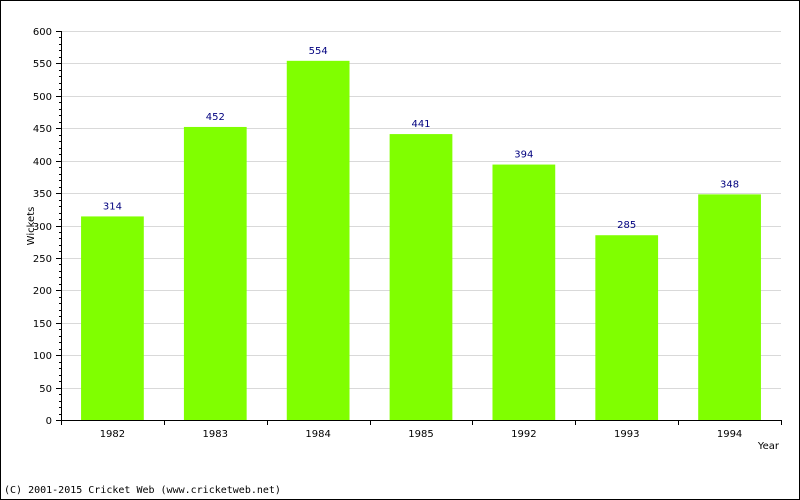 The image size is (800, 500). I want to click on y-tick-label: 350, so click(42, 194).